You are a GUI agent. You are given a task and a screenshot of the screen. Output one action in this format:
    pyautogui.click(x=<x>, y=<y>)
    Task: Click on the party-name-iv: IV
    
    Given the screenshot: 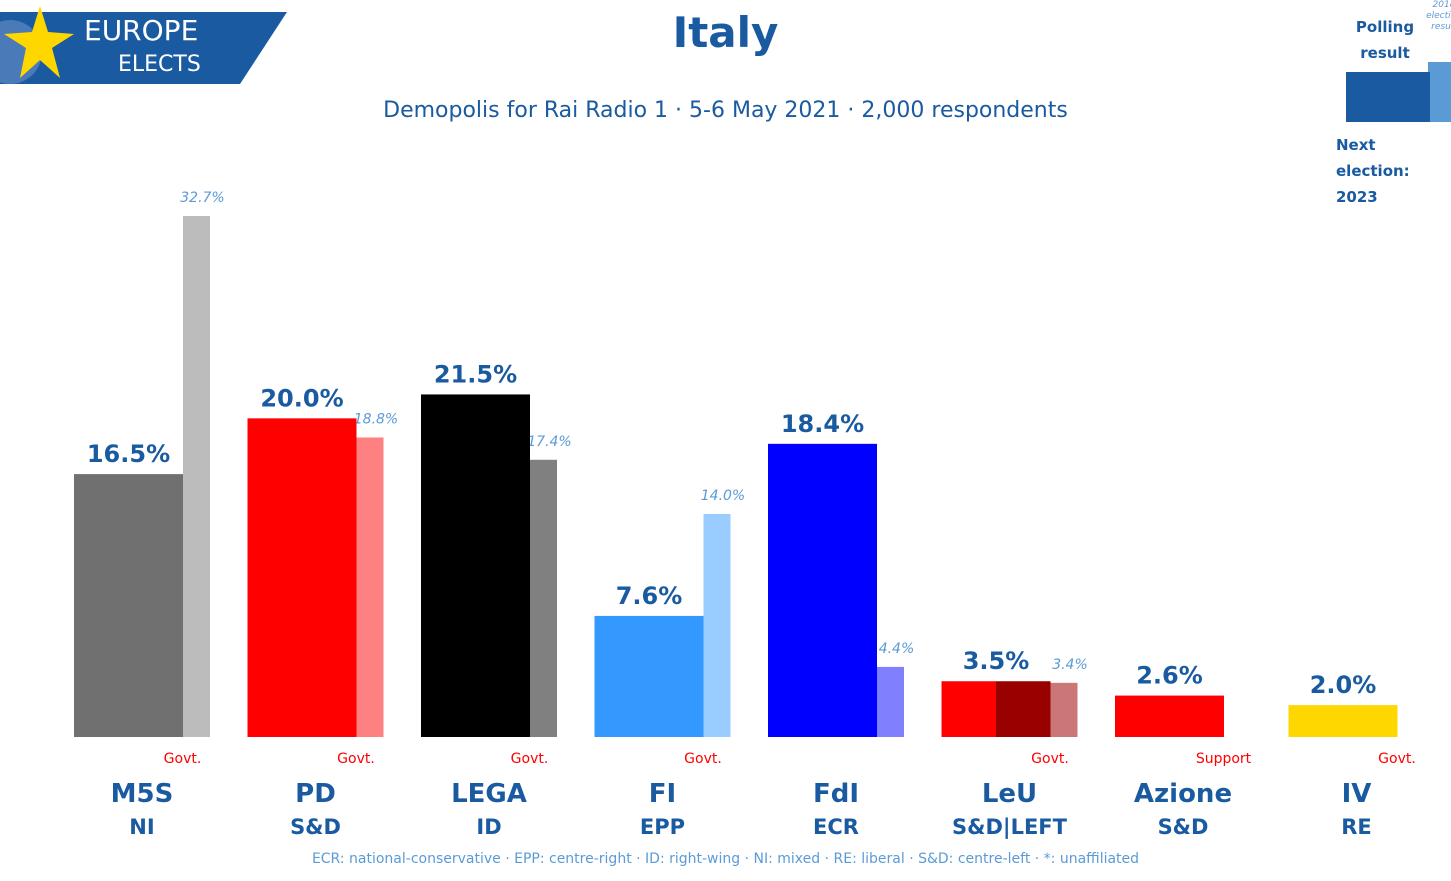 What is the action you would take?
    pyautogui.click(x=1357, y=794)
    